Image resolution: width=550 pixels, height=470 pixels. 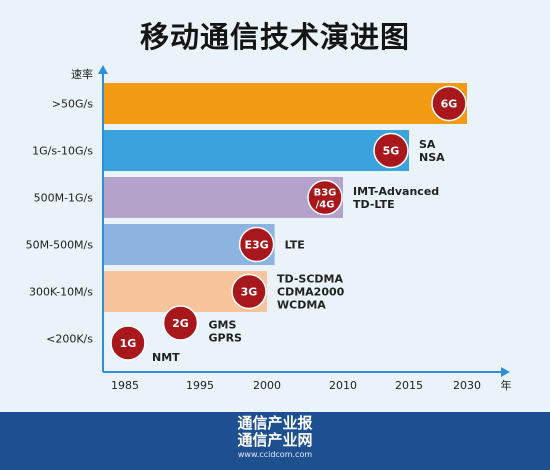 What do you see at coordinates (60, 245) in the screenshot?
I see `y-category-label: 50M-500M/s` at bounding box center [60, 245].